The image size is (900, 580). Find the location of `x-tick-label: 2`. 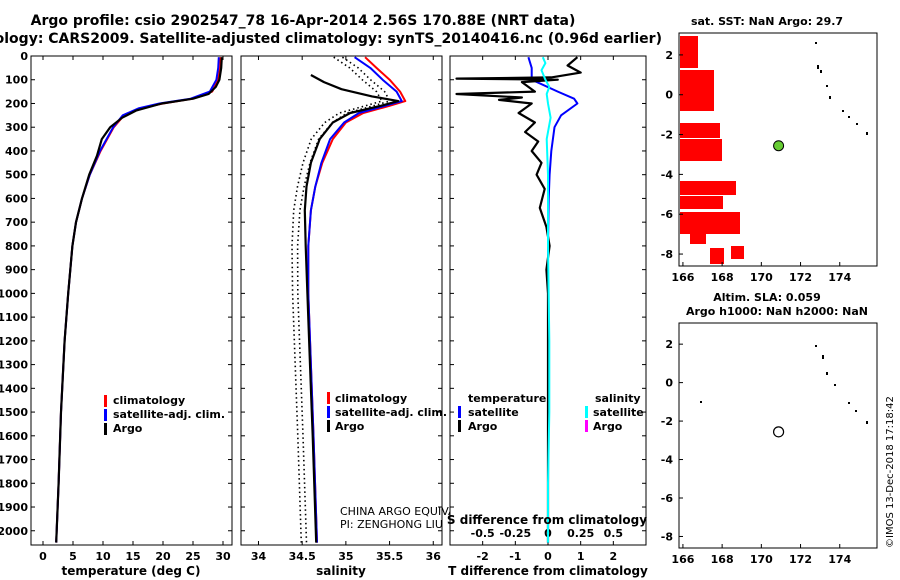

x-tick-label: 2 is located at coordinates (614, 556).